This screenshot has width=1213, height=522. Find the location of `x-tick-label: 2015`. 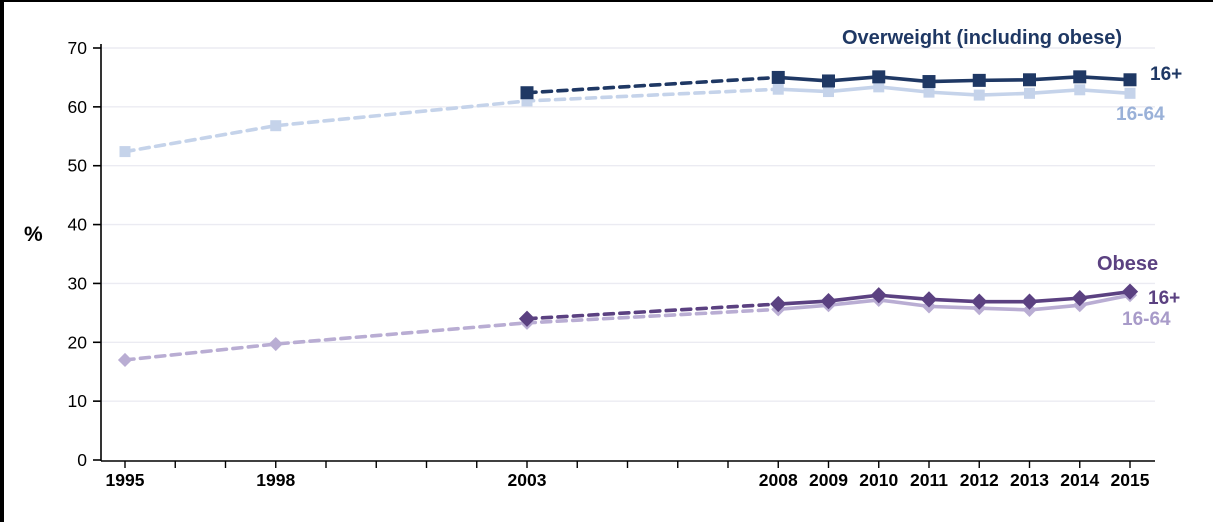

x-tick-label: 2015 is located at coordinates (1130, 480).